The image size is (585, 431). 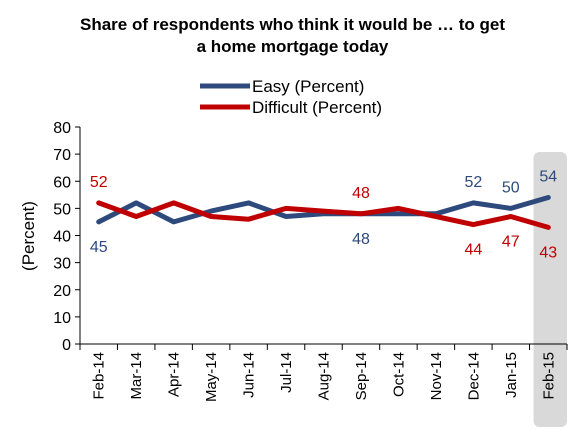 What do you see at coordinates (324, 376) in the screenshot?
I see `x-tick-label: Aug-14` at bounding box center [324, 376].